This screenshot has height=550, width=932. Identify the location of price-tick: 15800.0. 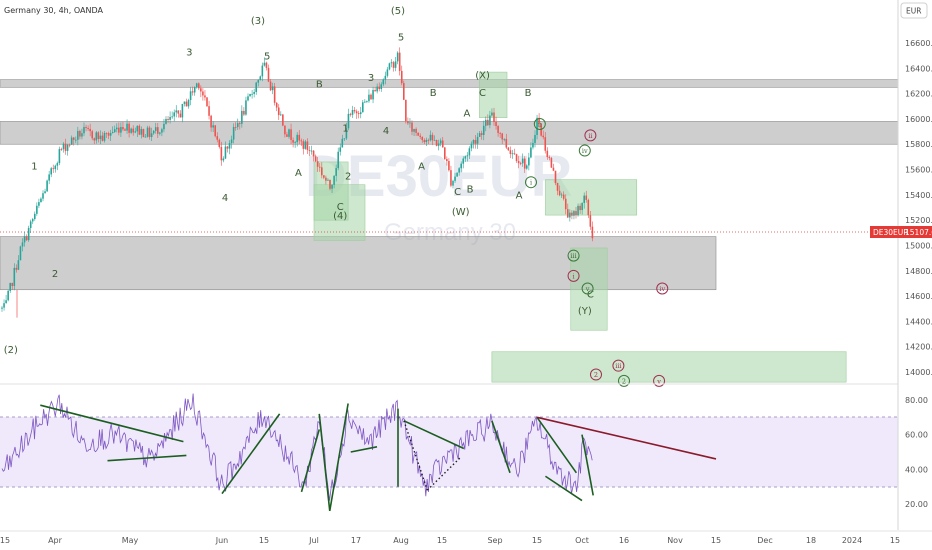
(918, 144).